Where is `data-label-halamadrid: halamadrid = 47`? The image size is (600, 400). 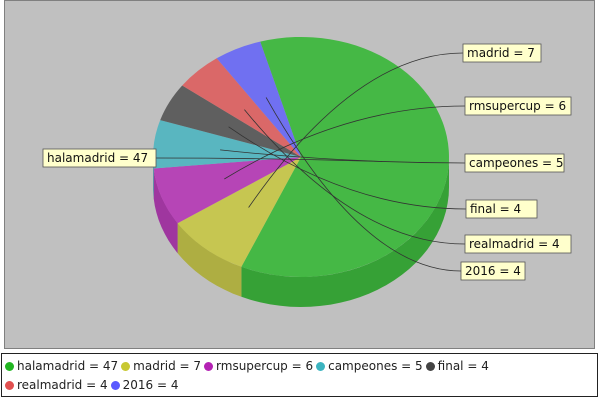
data-label-halamadrid: halamadrid = 47 is located at coordinates (97, 158).